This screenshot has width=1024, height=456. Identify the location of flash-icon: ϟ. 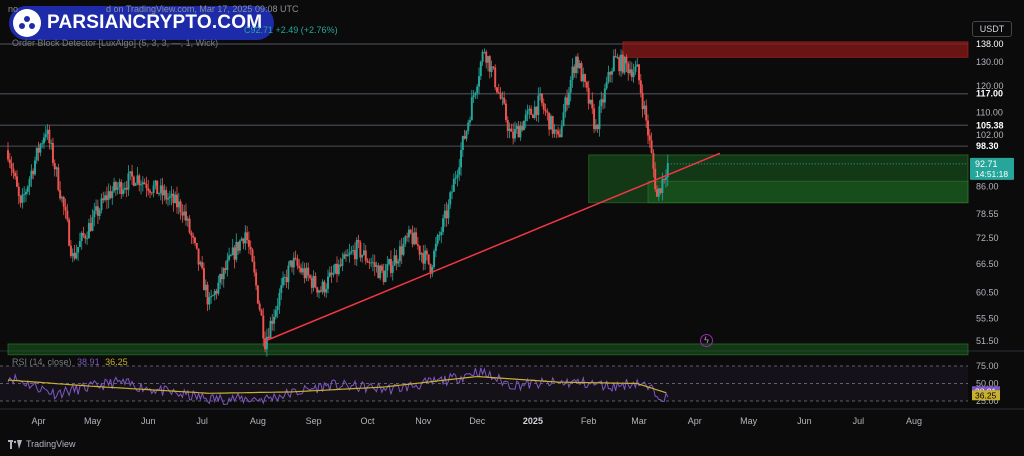
(706, 340).